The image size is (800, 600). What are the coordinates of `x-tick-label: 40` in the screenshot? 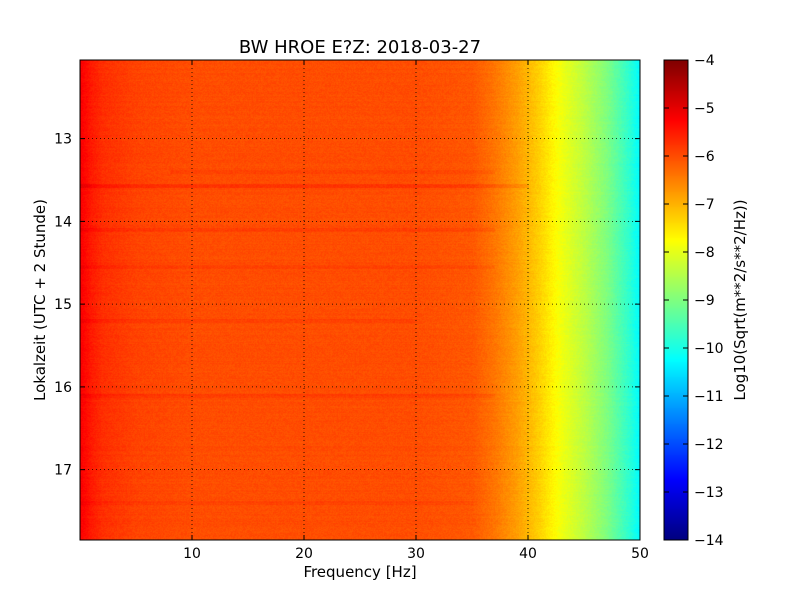 It's located at (528, 554).